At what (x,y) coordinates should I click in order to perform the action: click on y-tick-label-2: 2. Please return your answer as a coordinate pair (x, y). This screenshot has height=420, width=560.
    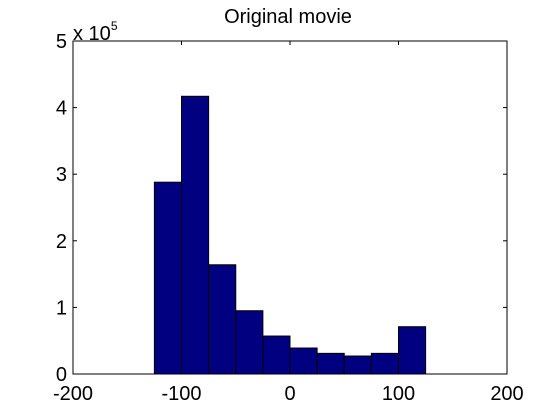
    Looking at the image, I should click on (61, 242).